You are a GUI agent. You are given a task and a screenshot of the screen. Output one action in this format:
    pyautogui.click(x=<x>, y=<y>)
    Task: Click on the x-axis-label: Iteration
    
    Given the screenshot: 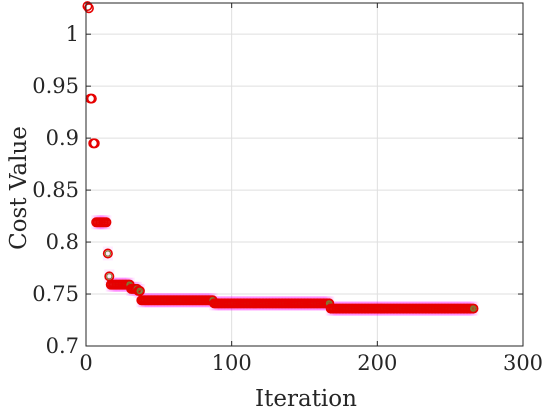 What is the action you would take?
    pyautogui.click(x=306, y=399)
    